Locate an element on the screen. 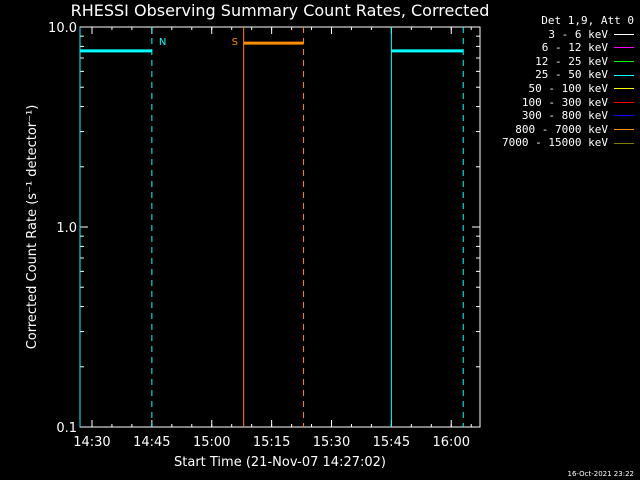 Image resolution: width=640 pixels, height=480 pixels. generation-timestamp: 16-Oct-2021 23:22 is located at coordinates (600, 474).